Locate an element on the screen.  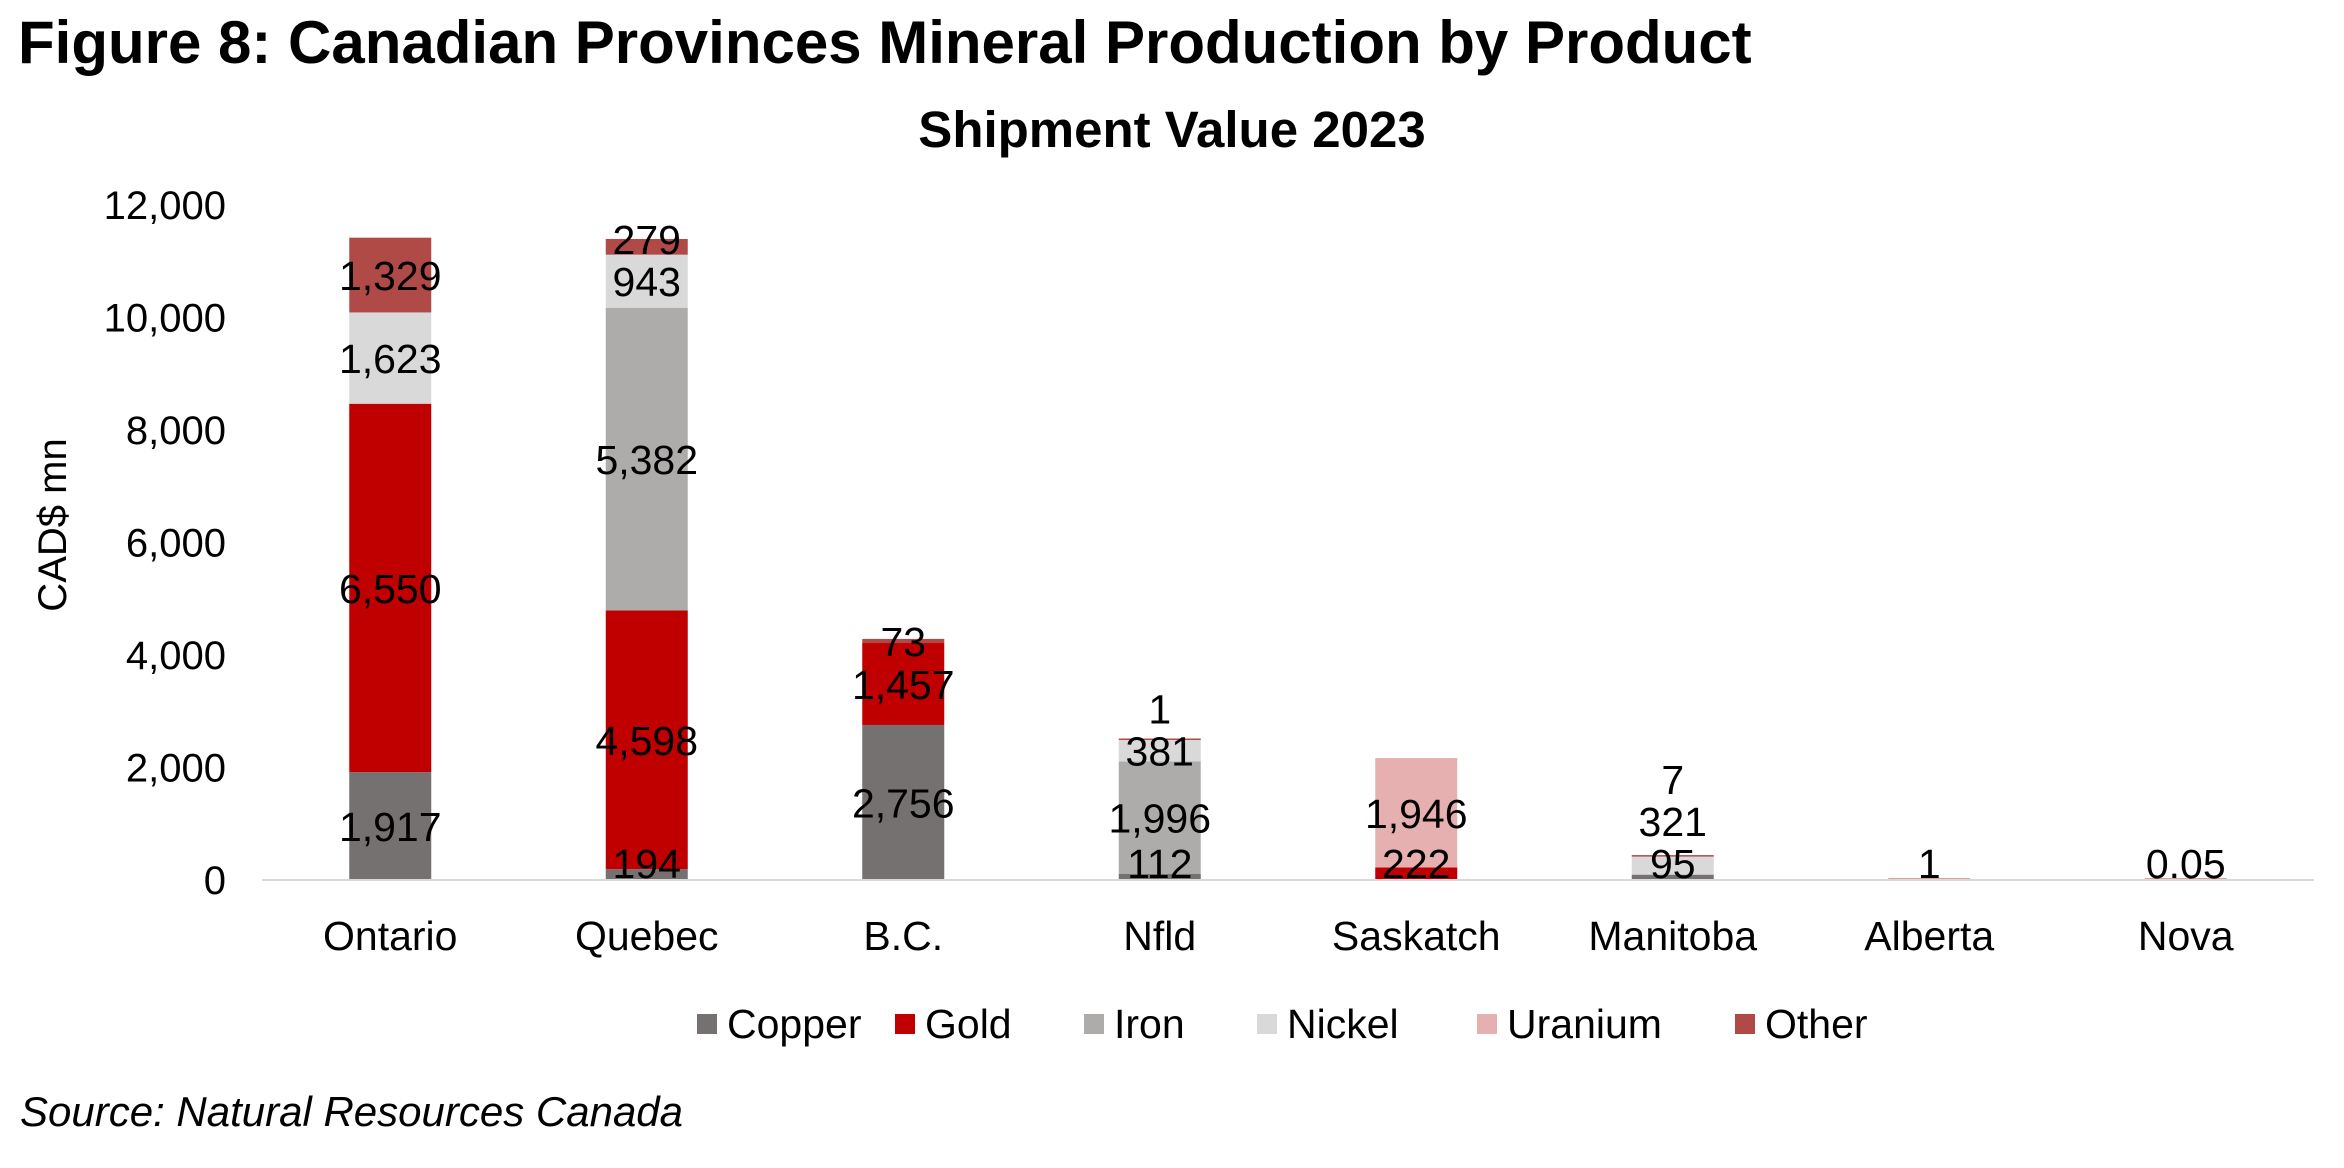
legend-swatch-other is located at coordinates (1745, 1024).